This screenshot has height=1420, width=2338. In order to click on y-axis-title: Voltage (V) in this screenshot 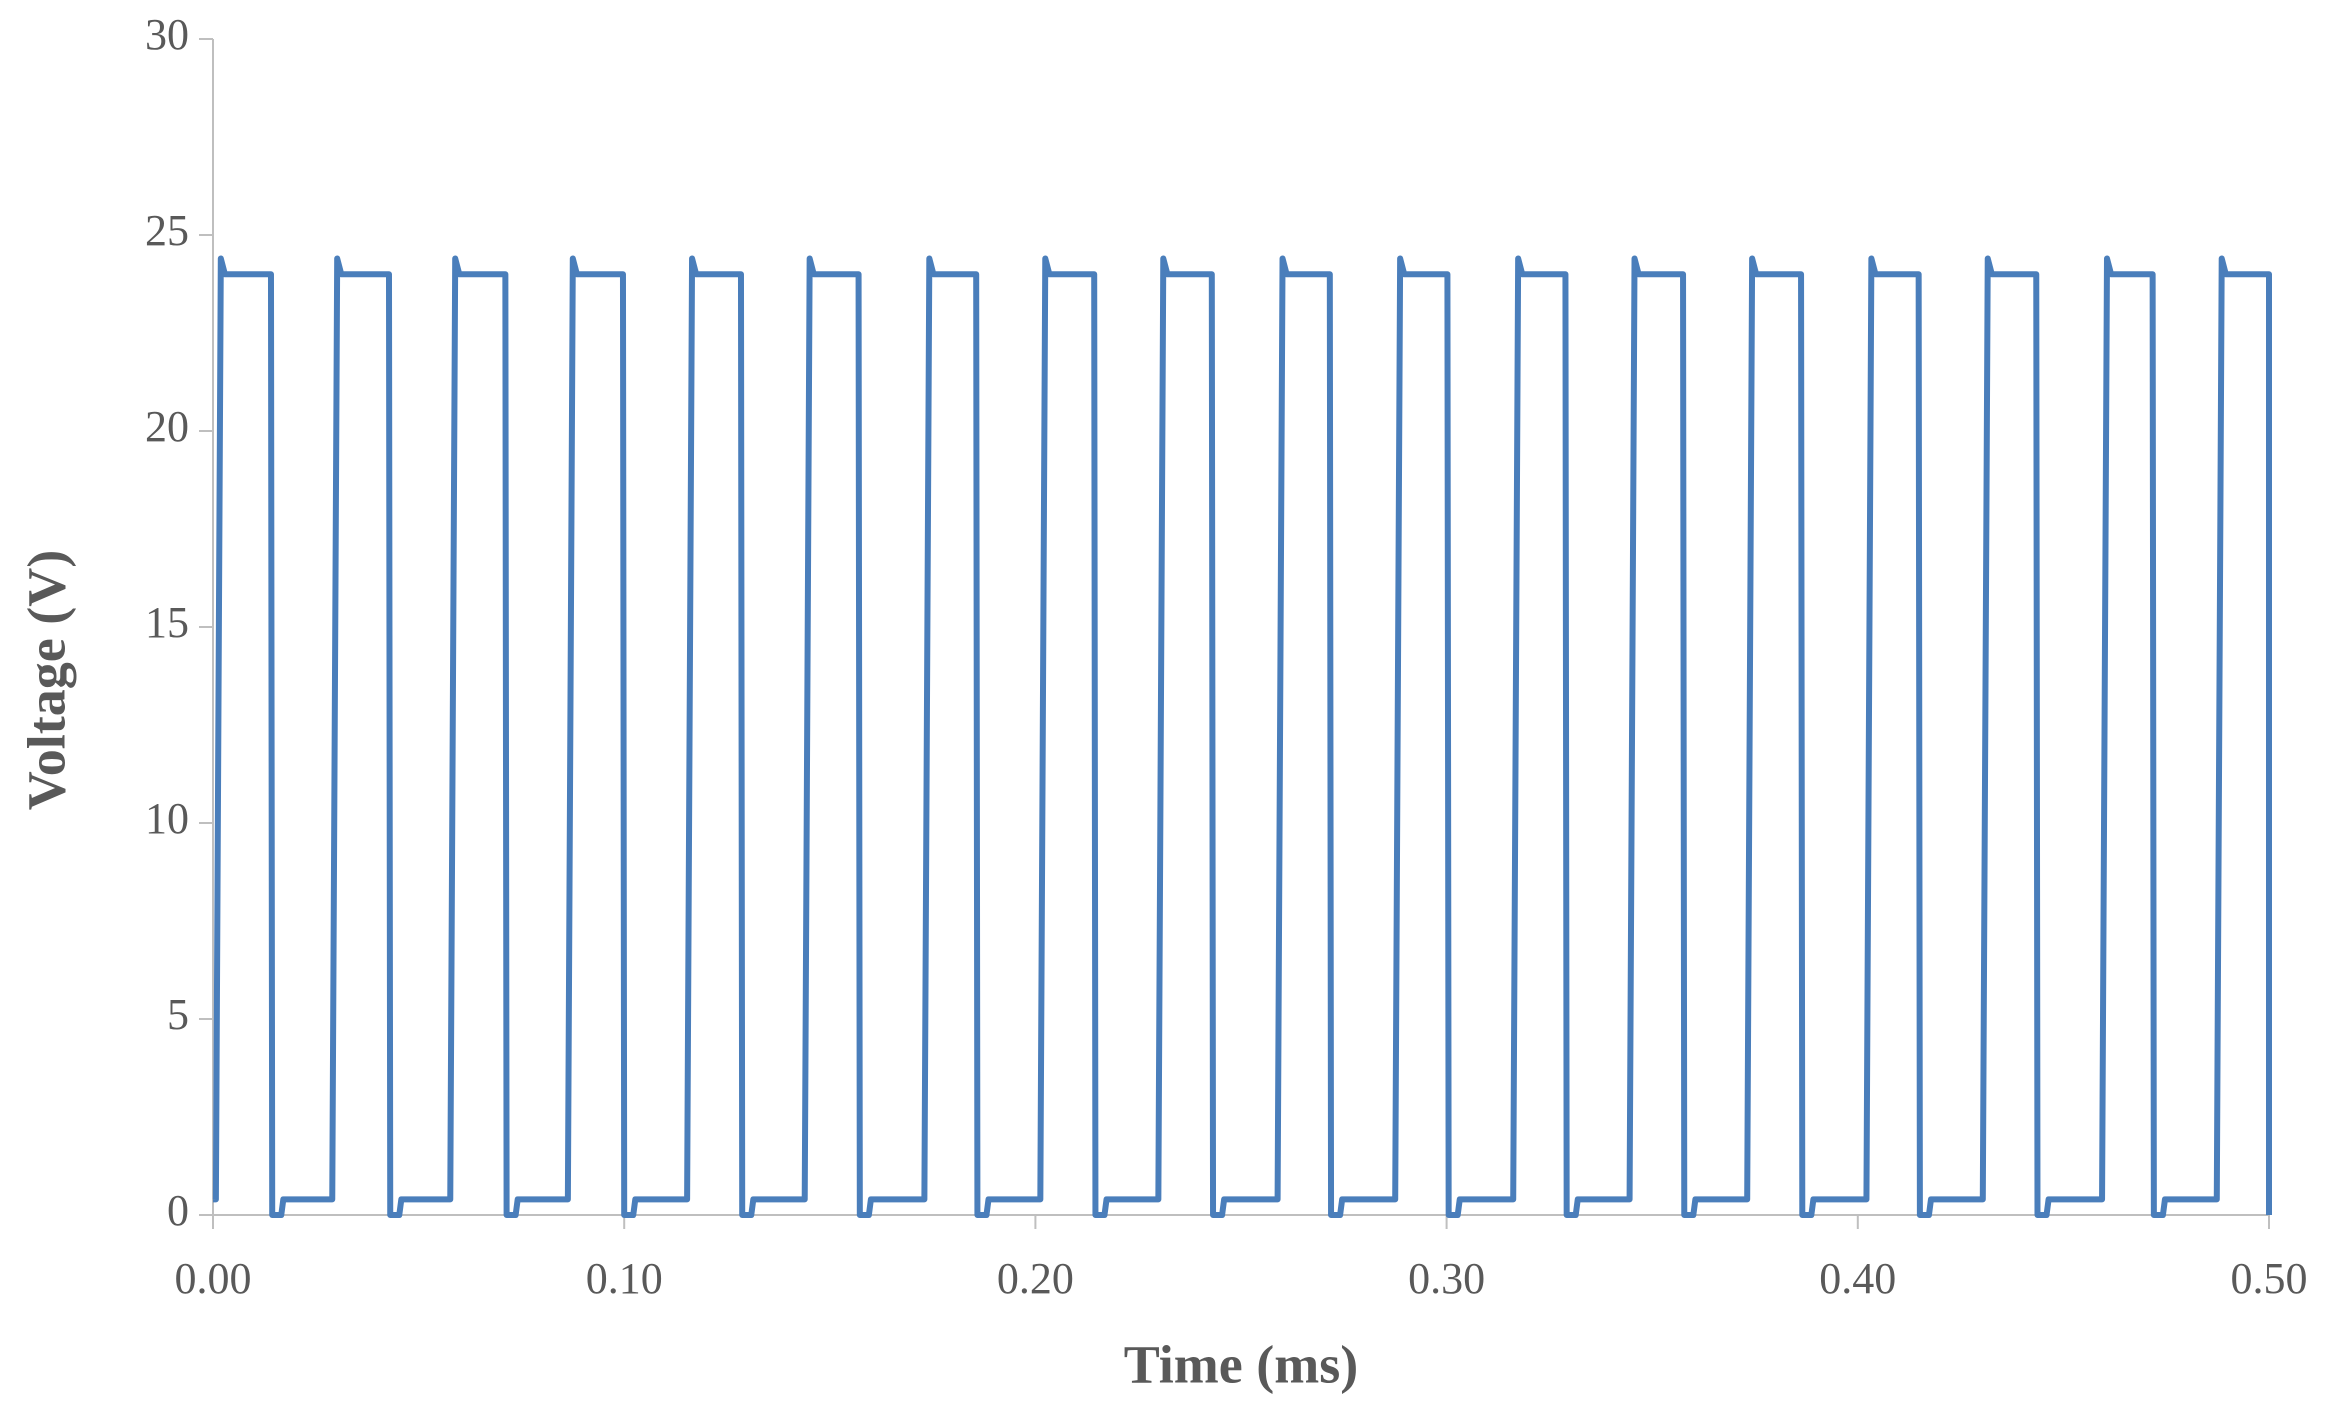, I will do `click(46, 680)`.